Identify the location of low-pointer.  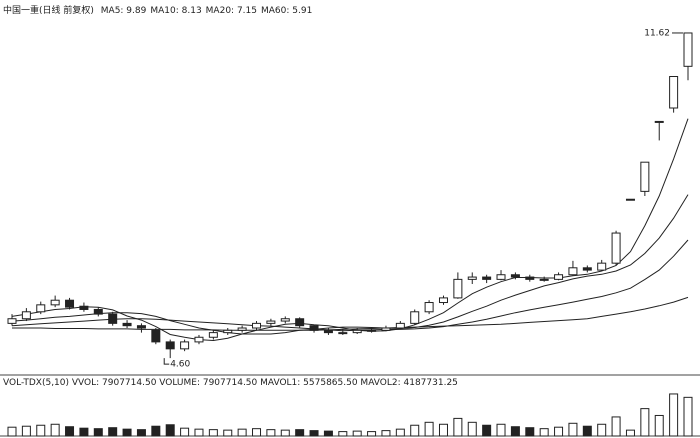
(166, 361).